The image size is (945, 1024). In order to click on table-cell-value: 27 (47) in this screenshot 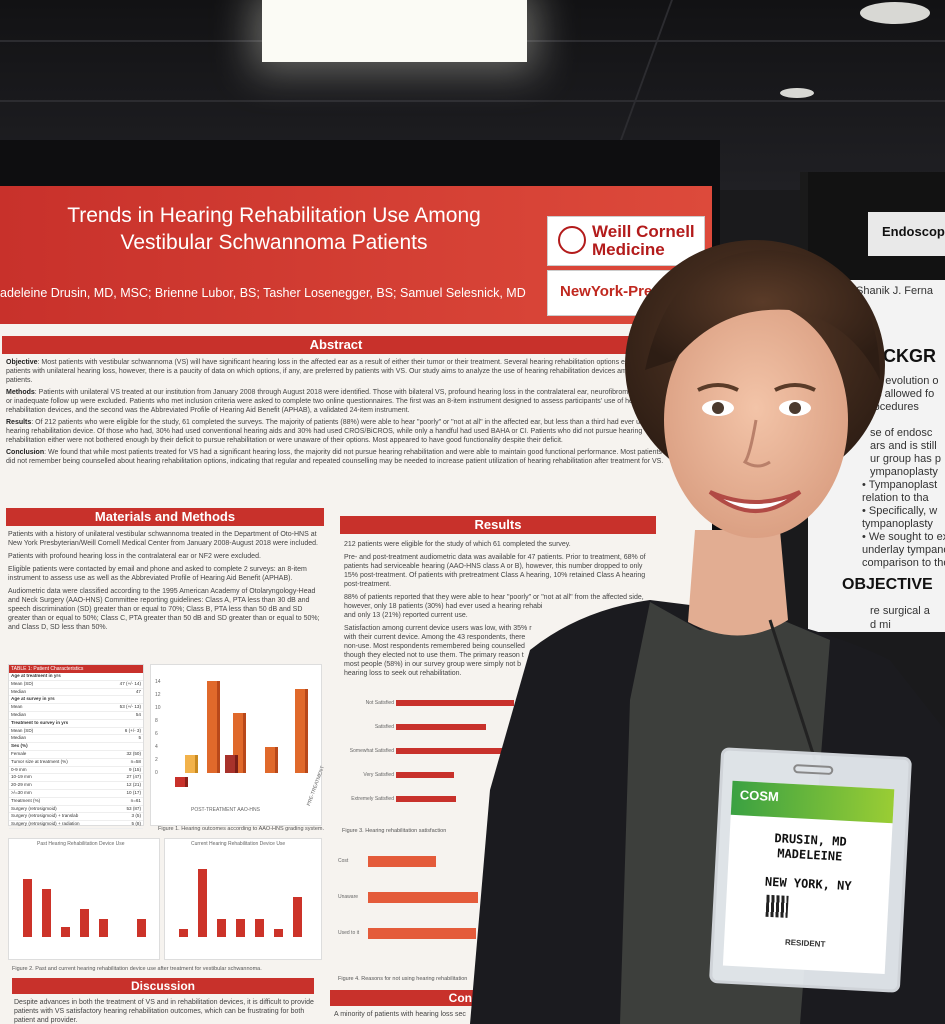, I will do `click(133, 777)`.